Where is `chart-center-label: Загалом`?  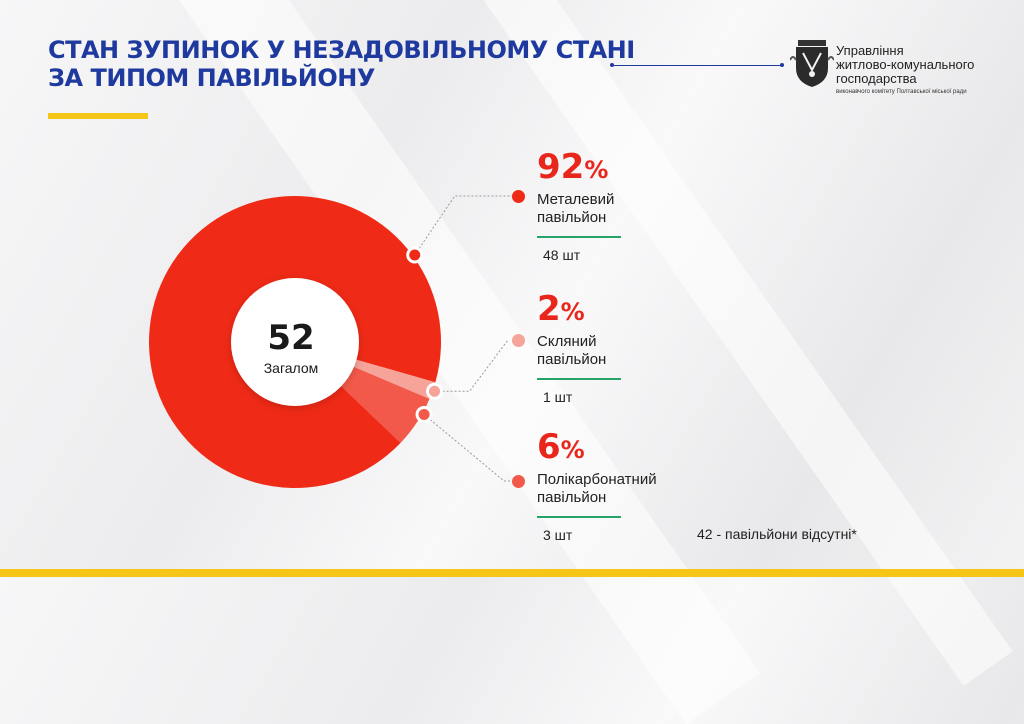
chart-center-label: Загалом is located at coordinates (291, 368).